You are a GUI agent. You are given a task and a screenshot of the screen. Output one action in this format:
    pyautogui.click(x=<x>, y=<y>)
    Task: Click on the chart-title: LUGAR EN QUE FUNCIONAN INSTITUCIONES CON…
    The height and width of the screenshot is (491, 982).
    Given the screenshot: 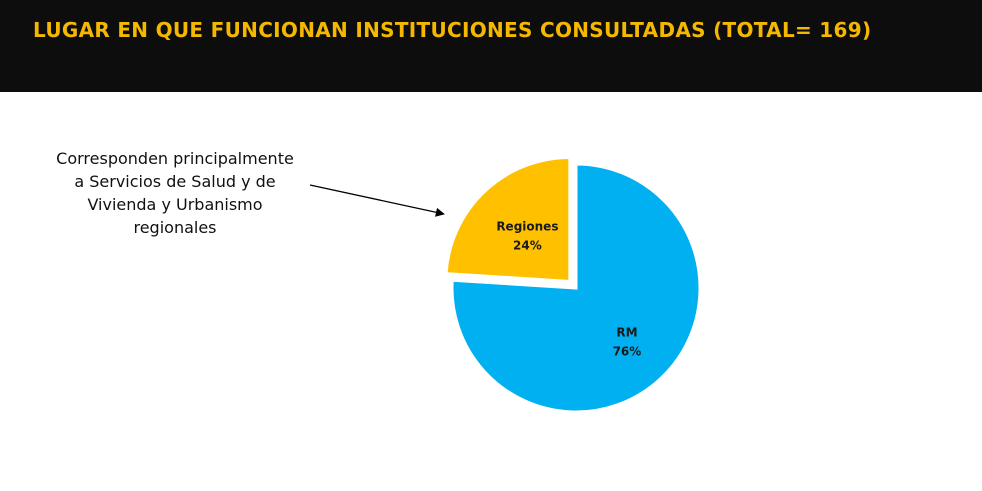 What is the action you would take?
    pyautogui.click(x=452, y=30)
    